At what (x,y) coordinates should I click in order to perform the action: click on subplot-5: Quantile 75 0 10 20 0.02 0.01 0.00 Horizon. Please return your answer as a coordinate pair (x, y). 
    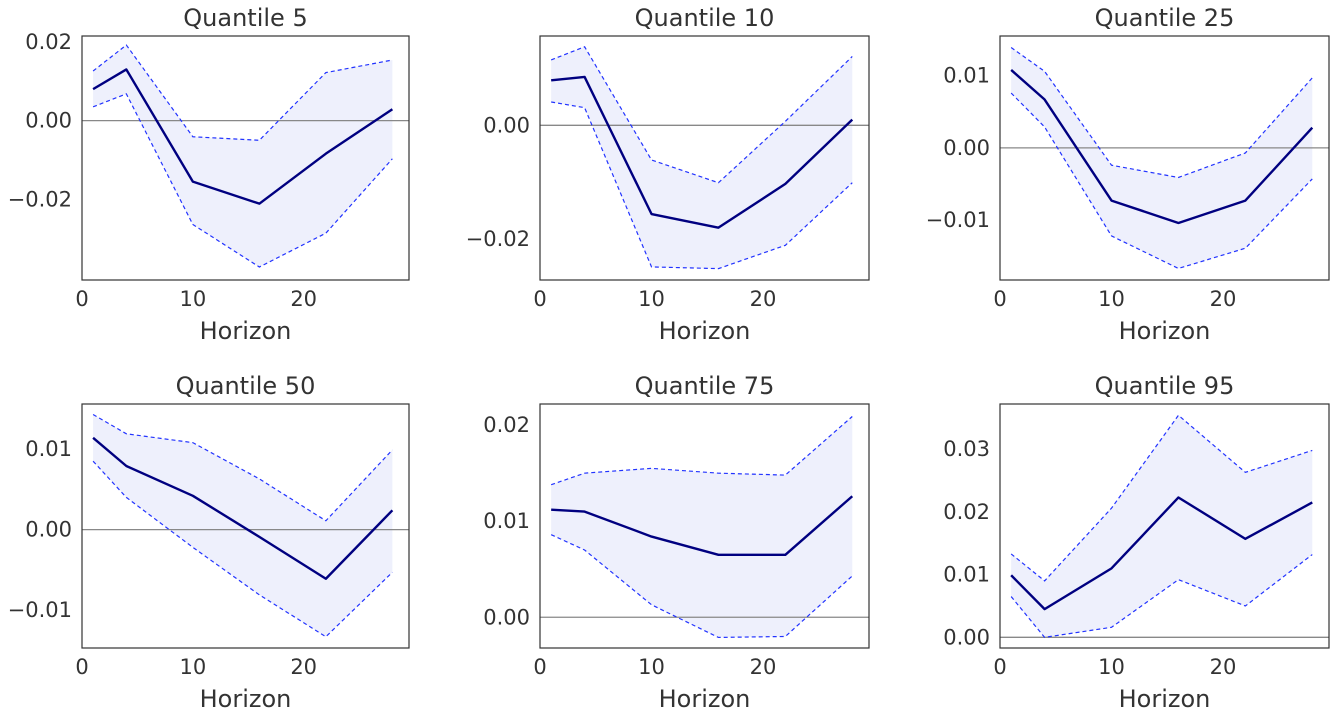
    Looking at the image, I should click on (676, 542).